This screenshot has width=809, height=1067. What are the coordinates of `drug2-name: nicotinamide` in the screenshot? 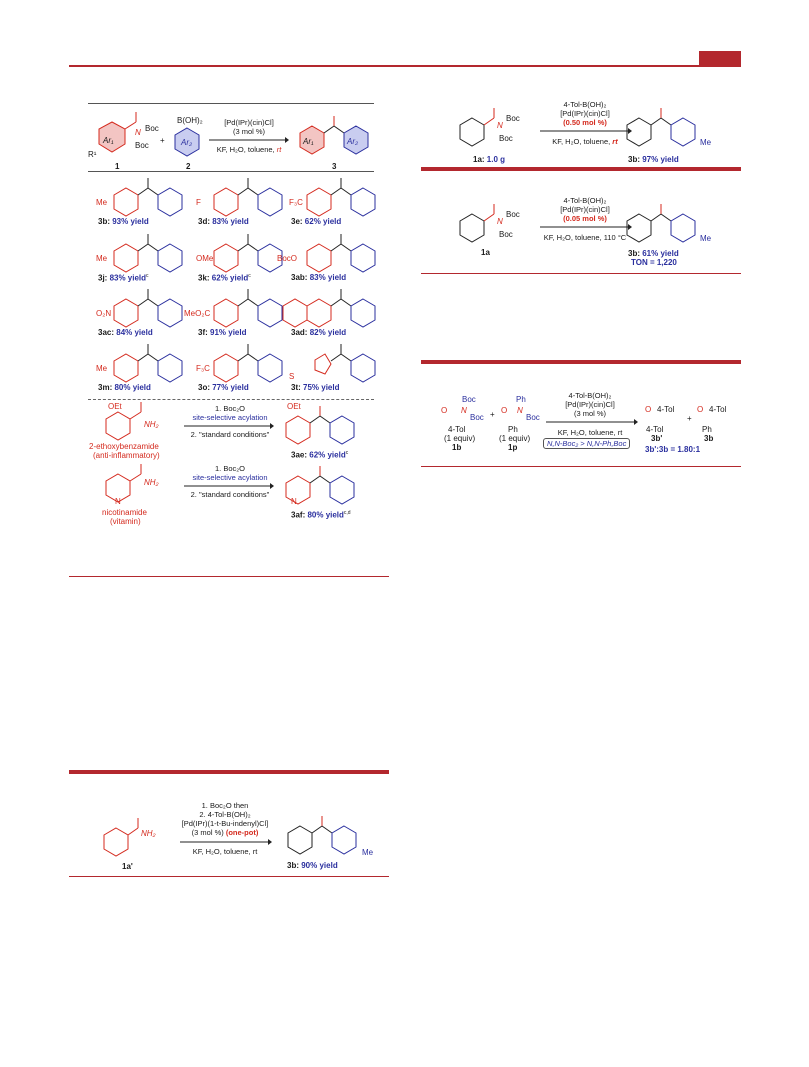 It's located at (124, 512).